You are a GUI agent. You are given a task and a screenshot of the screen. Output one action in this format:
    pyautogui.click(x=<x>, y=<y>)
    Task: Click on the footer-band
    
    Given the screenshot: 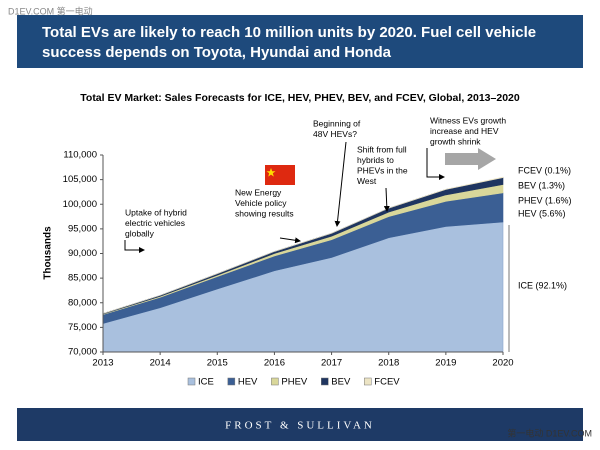 What is the action you would take?
    pyautogui.click(x=300, y=424)
    